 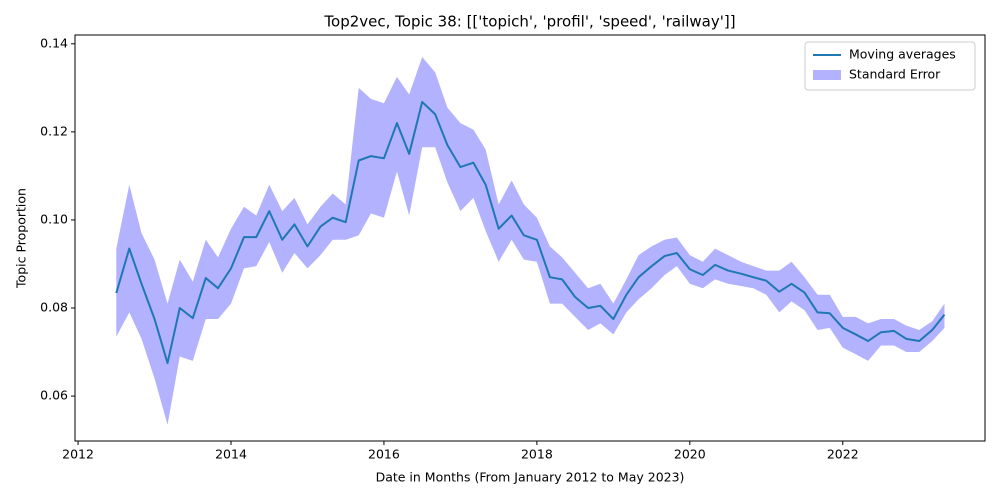 What do you see at coordinates (690, 454) in the screenshot?
I see `x-tick-label: 2020` at bounding box center [690, 454].